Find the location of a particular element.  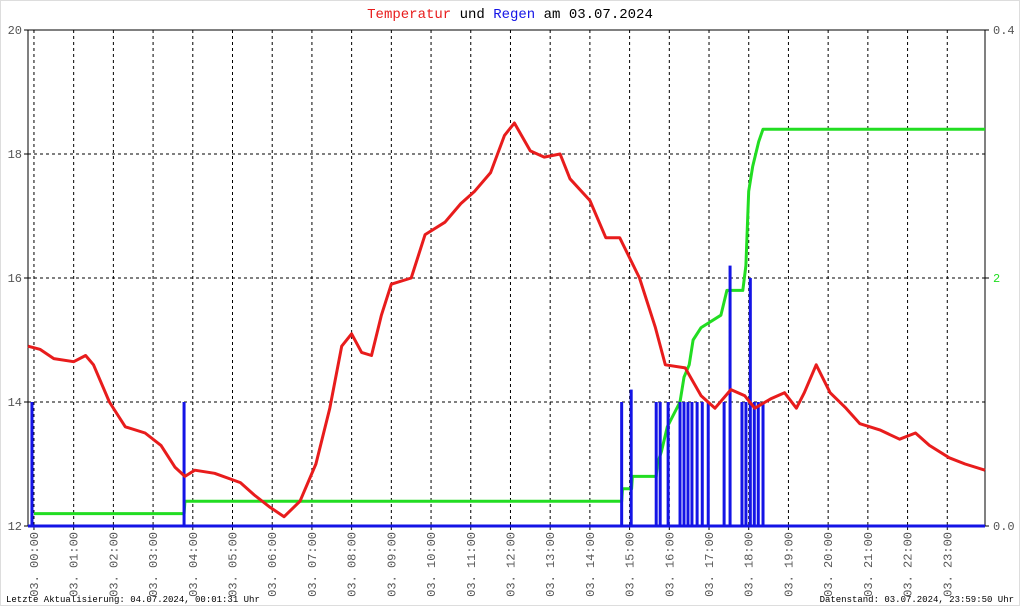

x-tick-label: 03. 02:00 is located at coordinates (114, 564).